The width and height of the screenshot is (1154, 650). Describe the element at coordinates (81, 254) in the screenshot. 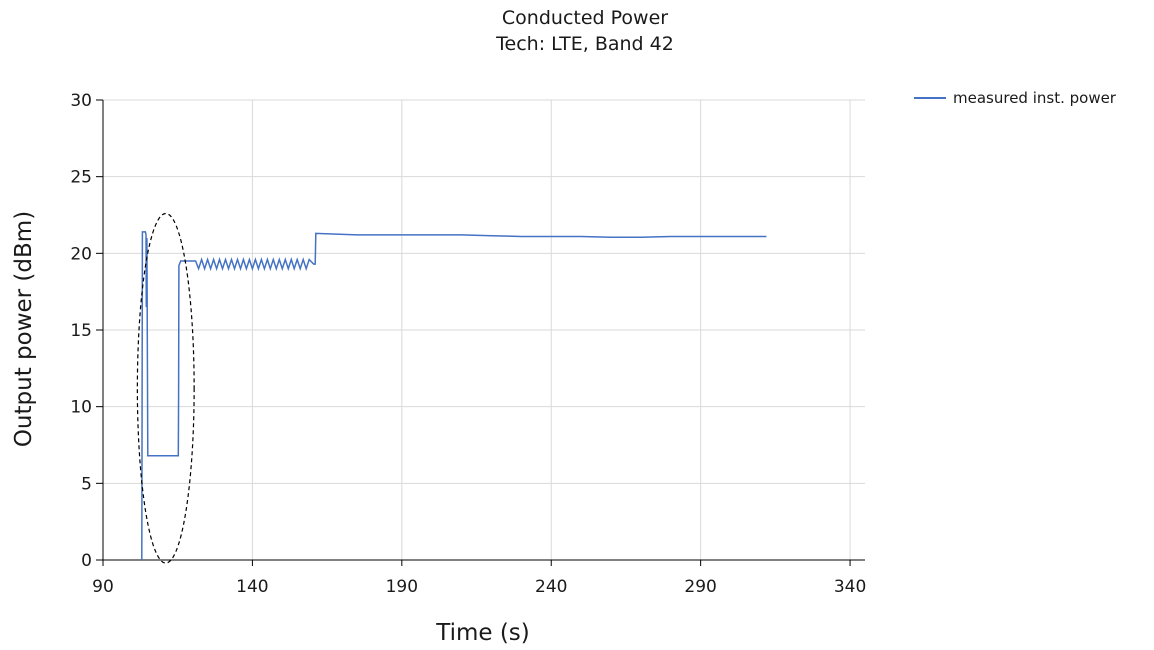

I see `y-tick-label: 20` at that location.